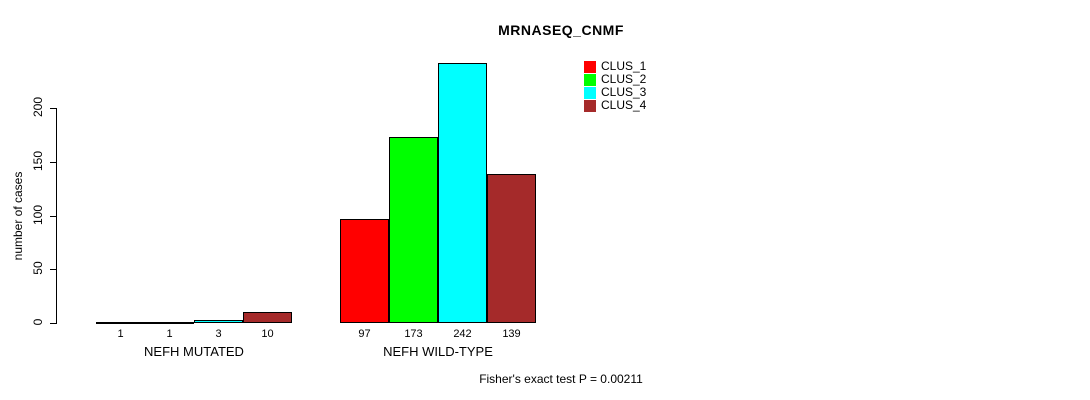  Describe the element at coordinates (624, 66) in the screenshot. I see `legend-label: CLUS_1` at that location.